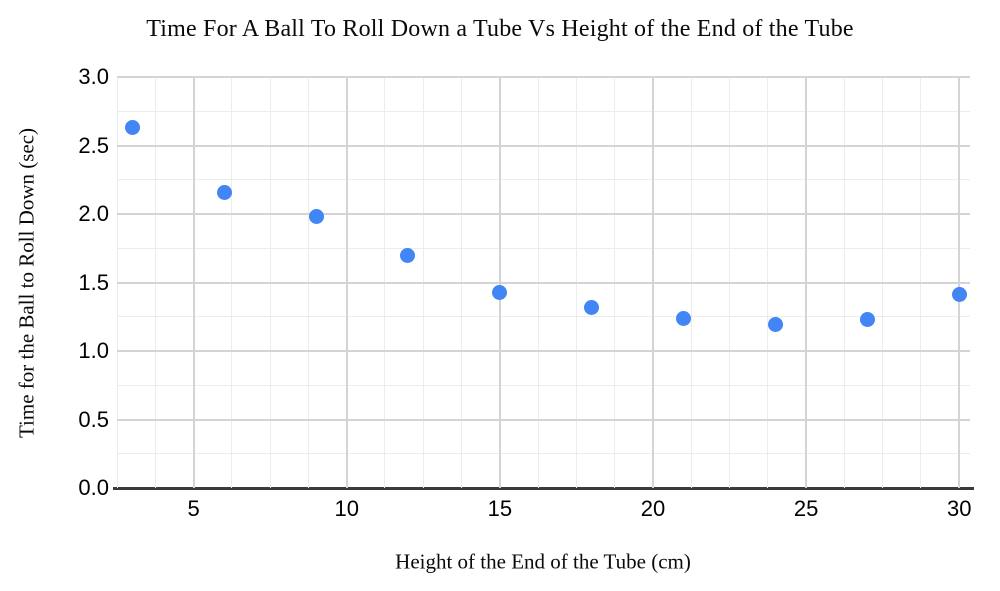 Image resolution: width=1000 pixels, height=591 pixels. What do you see at coordinates (93, 419) in the screenshot?
I see `y-tick-label: 0.5` at bounding box center [93, 419].